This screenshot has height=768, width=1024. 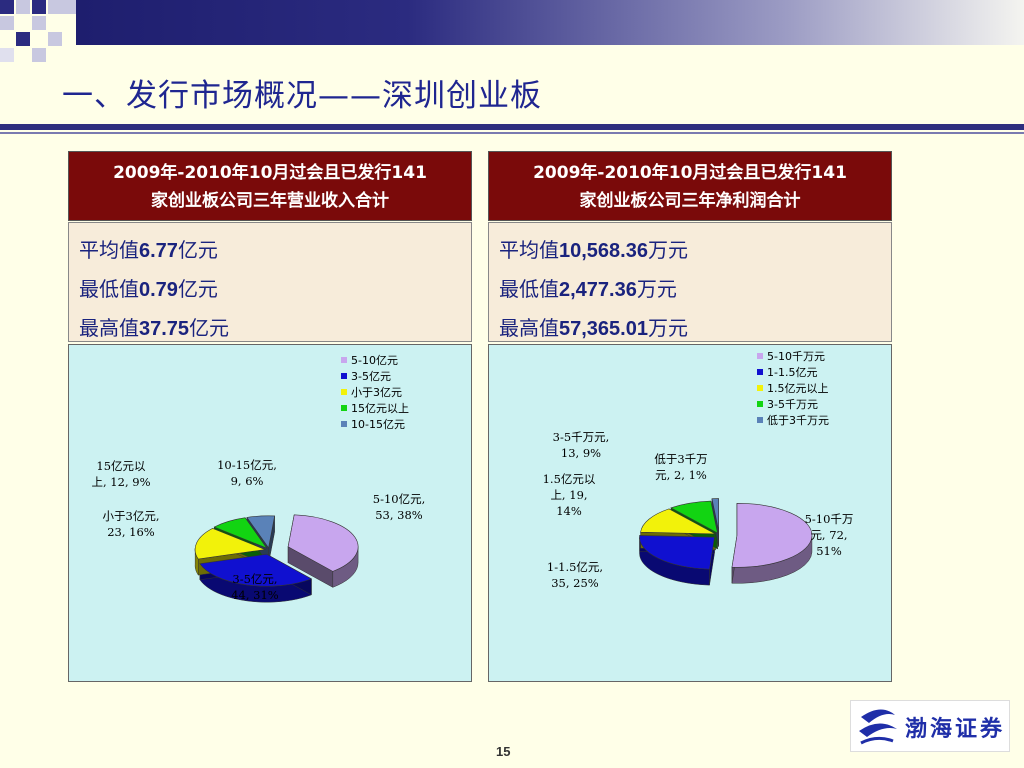 I want to click on revenue-header-line2: 家创业板公司三年营业收入合计, so click(x=270, y=201).